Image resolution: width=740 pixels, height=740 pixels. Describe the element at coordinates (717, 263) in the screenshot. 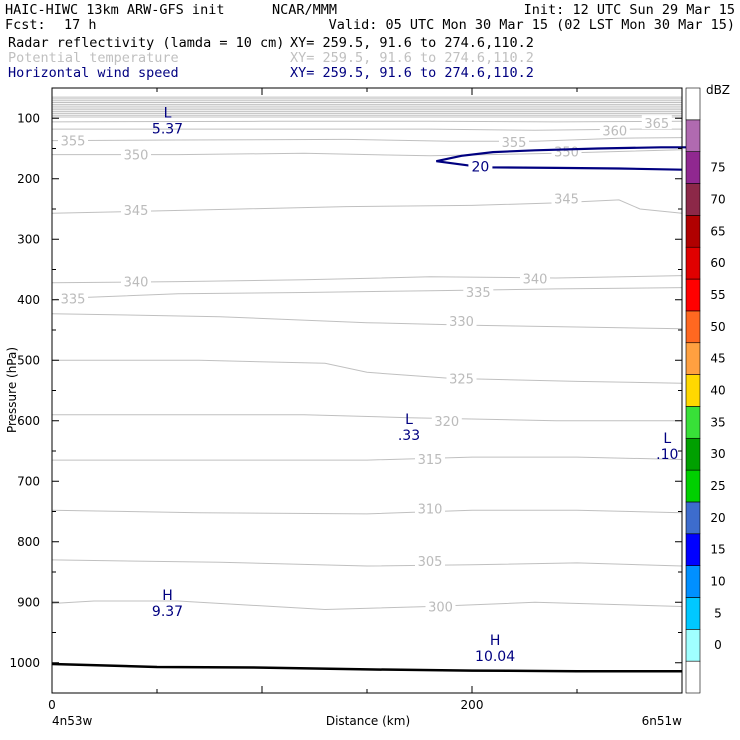

I see `colorbar-label: 60` at that location.